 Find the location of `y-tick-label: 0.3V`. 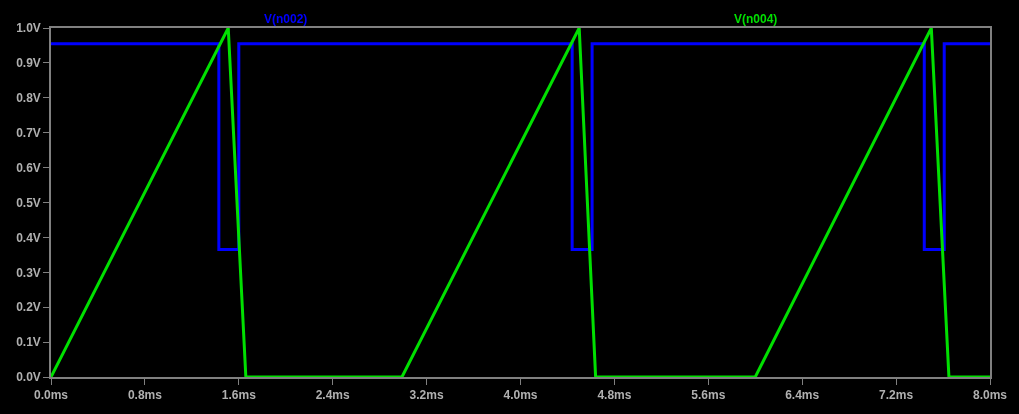

y-tick-label: 0.3V is located at coordinates (28, 272).